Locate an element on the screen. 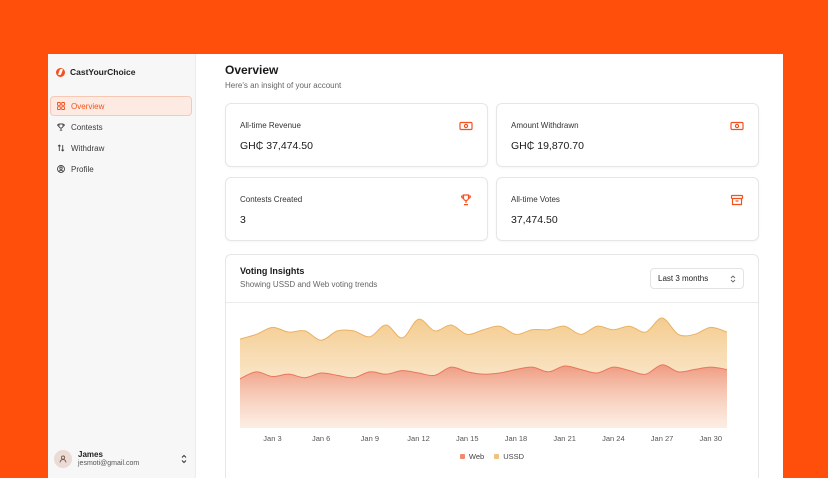 This screenshot has height=478, width=828. x-tick-label: Jan 30 is located at coordinates (711, 438).